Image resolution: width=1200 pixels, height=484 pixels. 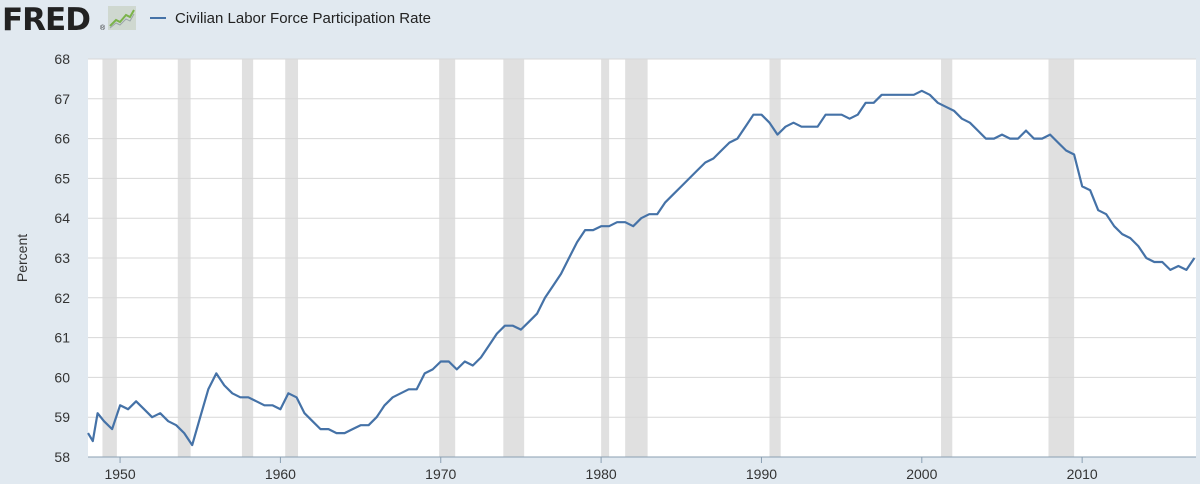 What do you see at coordinates (158, 18) in the screenshot?
I see `legend-line-swatch` at bounding box center [158, 18].